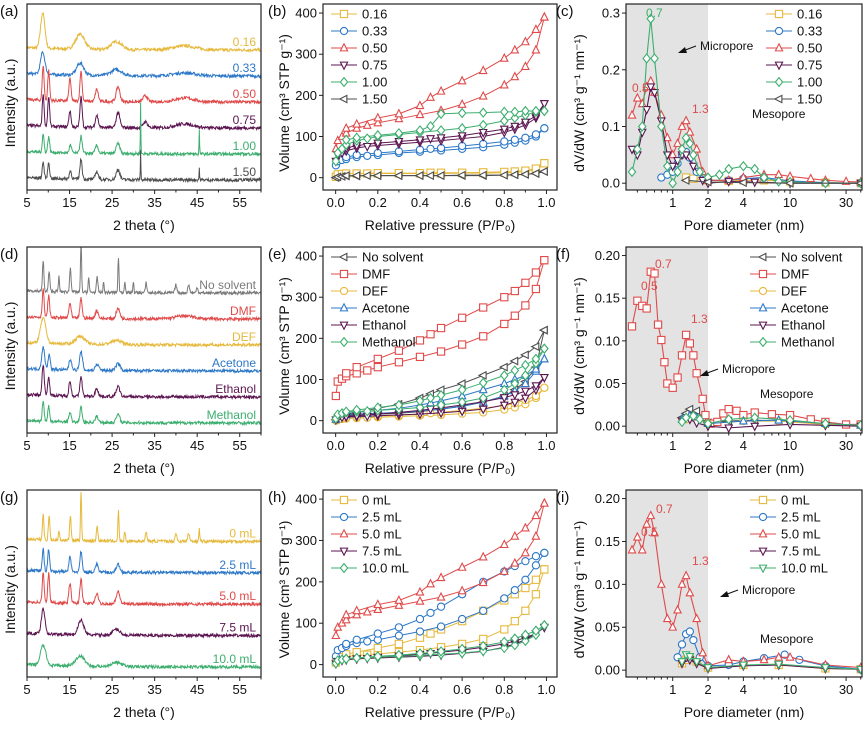 Image resolution: width=865 pixels, height=729 pixels. What do you see at coordinates (787, 394) in the screenshot?
I see `mesopore-label: Mesopore` at bounding box center [787, 394].